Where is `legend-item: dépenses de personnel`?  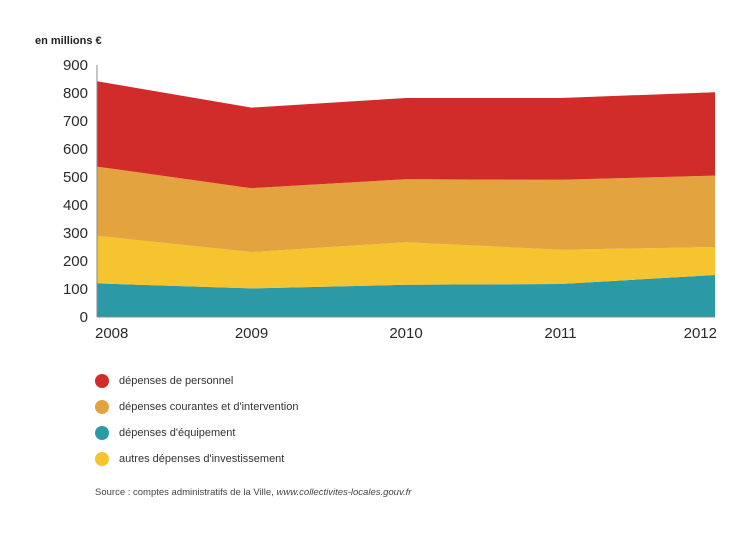 legend-item: dépenses de personnel is located at coordinates (196, 381).